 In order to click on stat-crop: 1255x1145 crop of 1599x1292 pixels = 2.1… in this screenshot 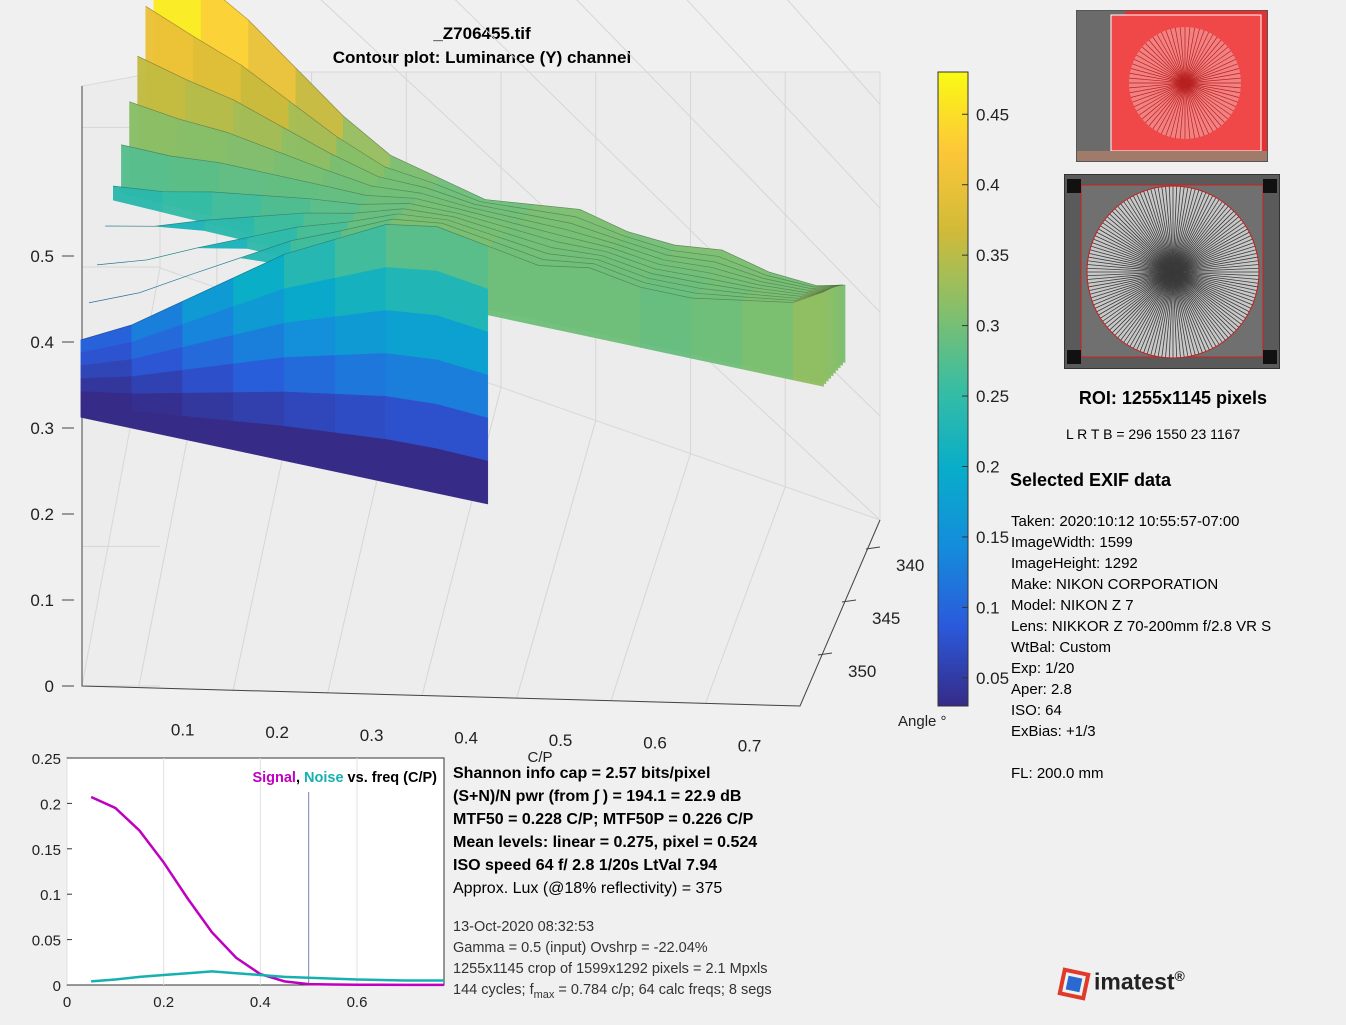, I will do `click(610, 969)`.